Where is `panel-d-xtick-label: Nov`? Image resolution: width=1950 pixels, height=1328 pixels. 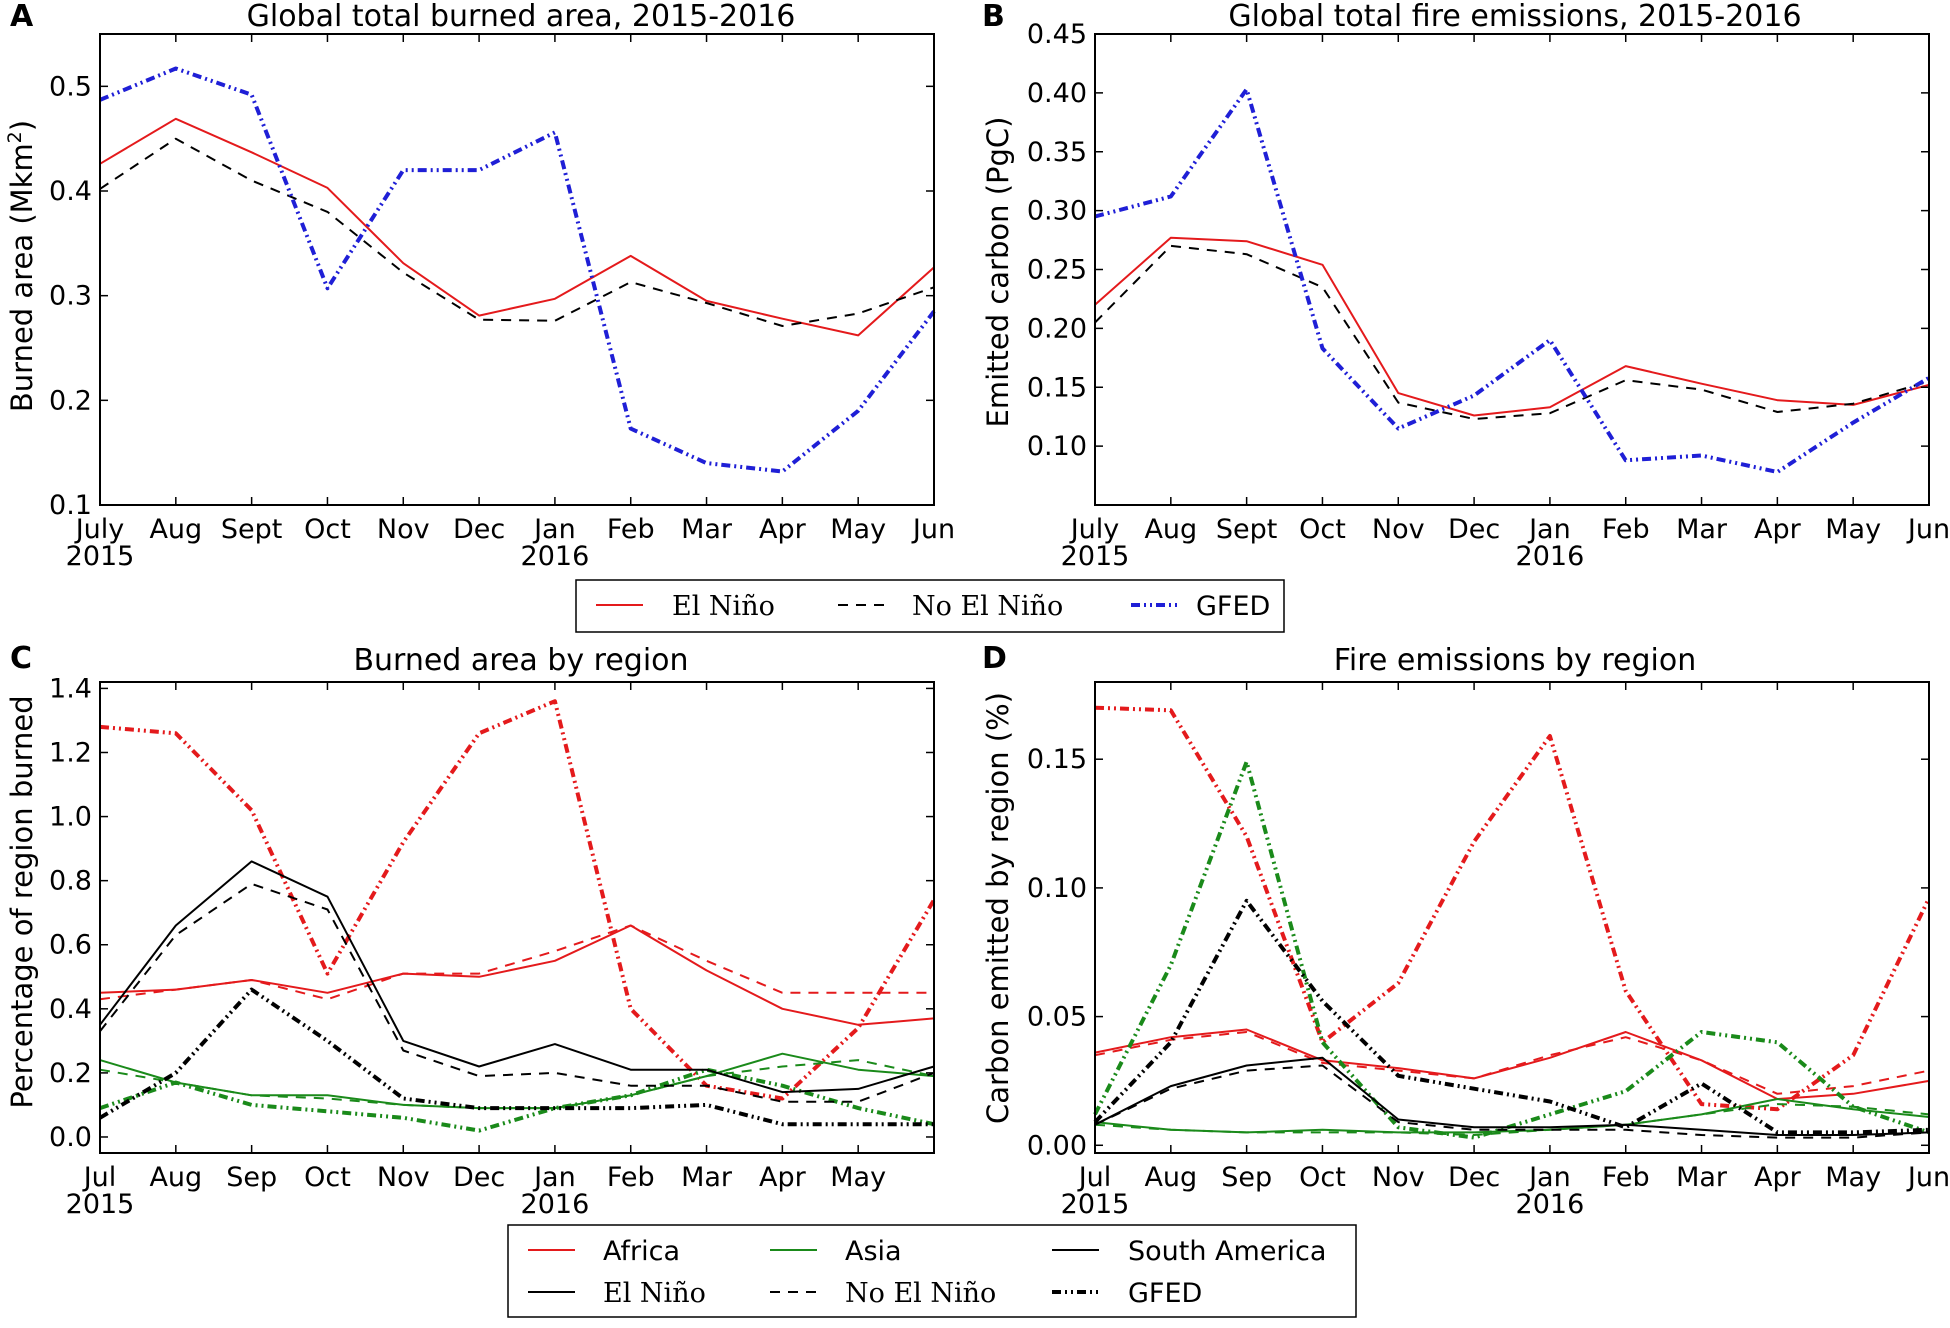
panel-d-xtick-label: Nov is located at coordinates (1398, 1177).